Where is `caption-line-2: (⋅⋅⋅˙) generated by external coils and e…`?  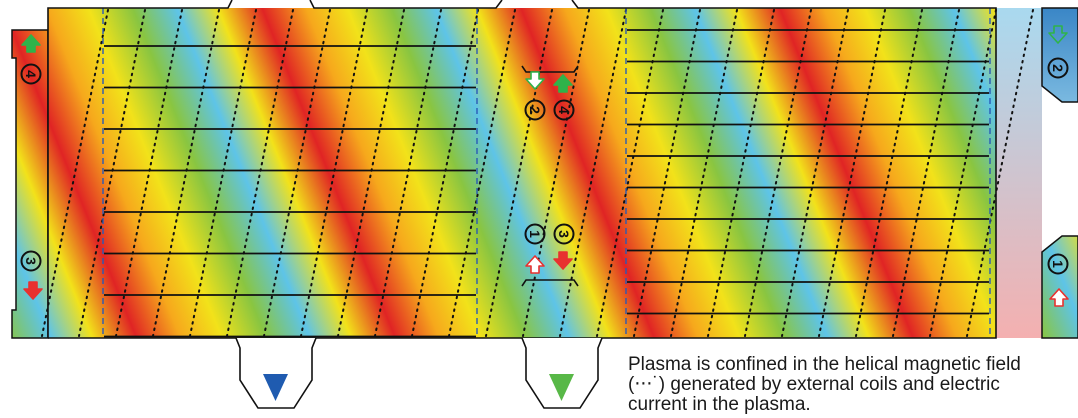
caption-line-2: (⋅⋅⋅˙) generated by external coils and e… is located at coordinates (814, 384).